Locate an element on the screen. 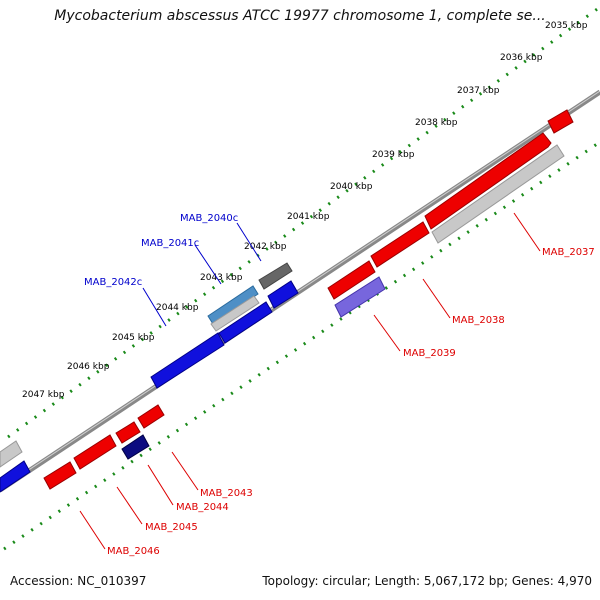 This screenshot has width=600, height=600. kbp-label: 2044 kbp is located at coordinates (177, 308).